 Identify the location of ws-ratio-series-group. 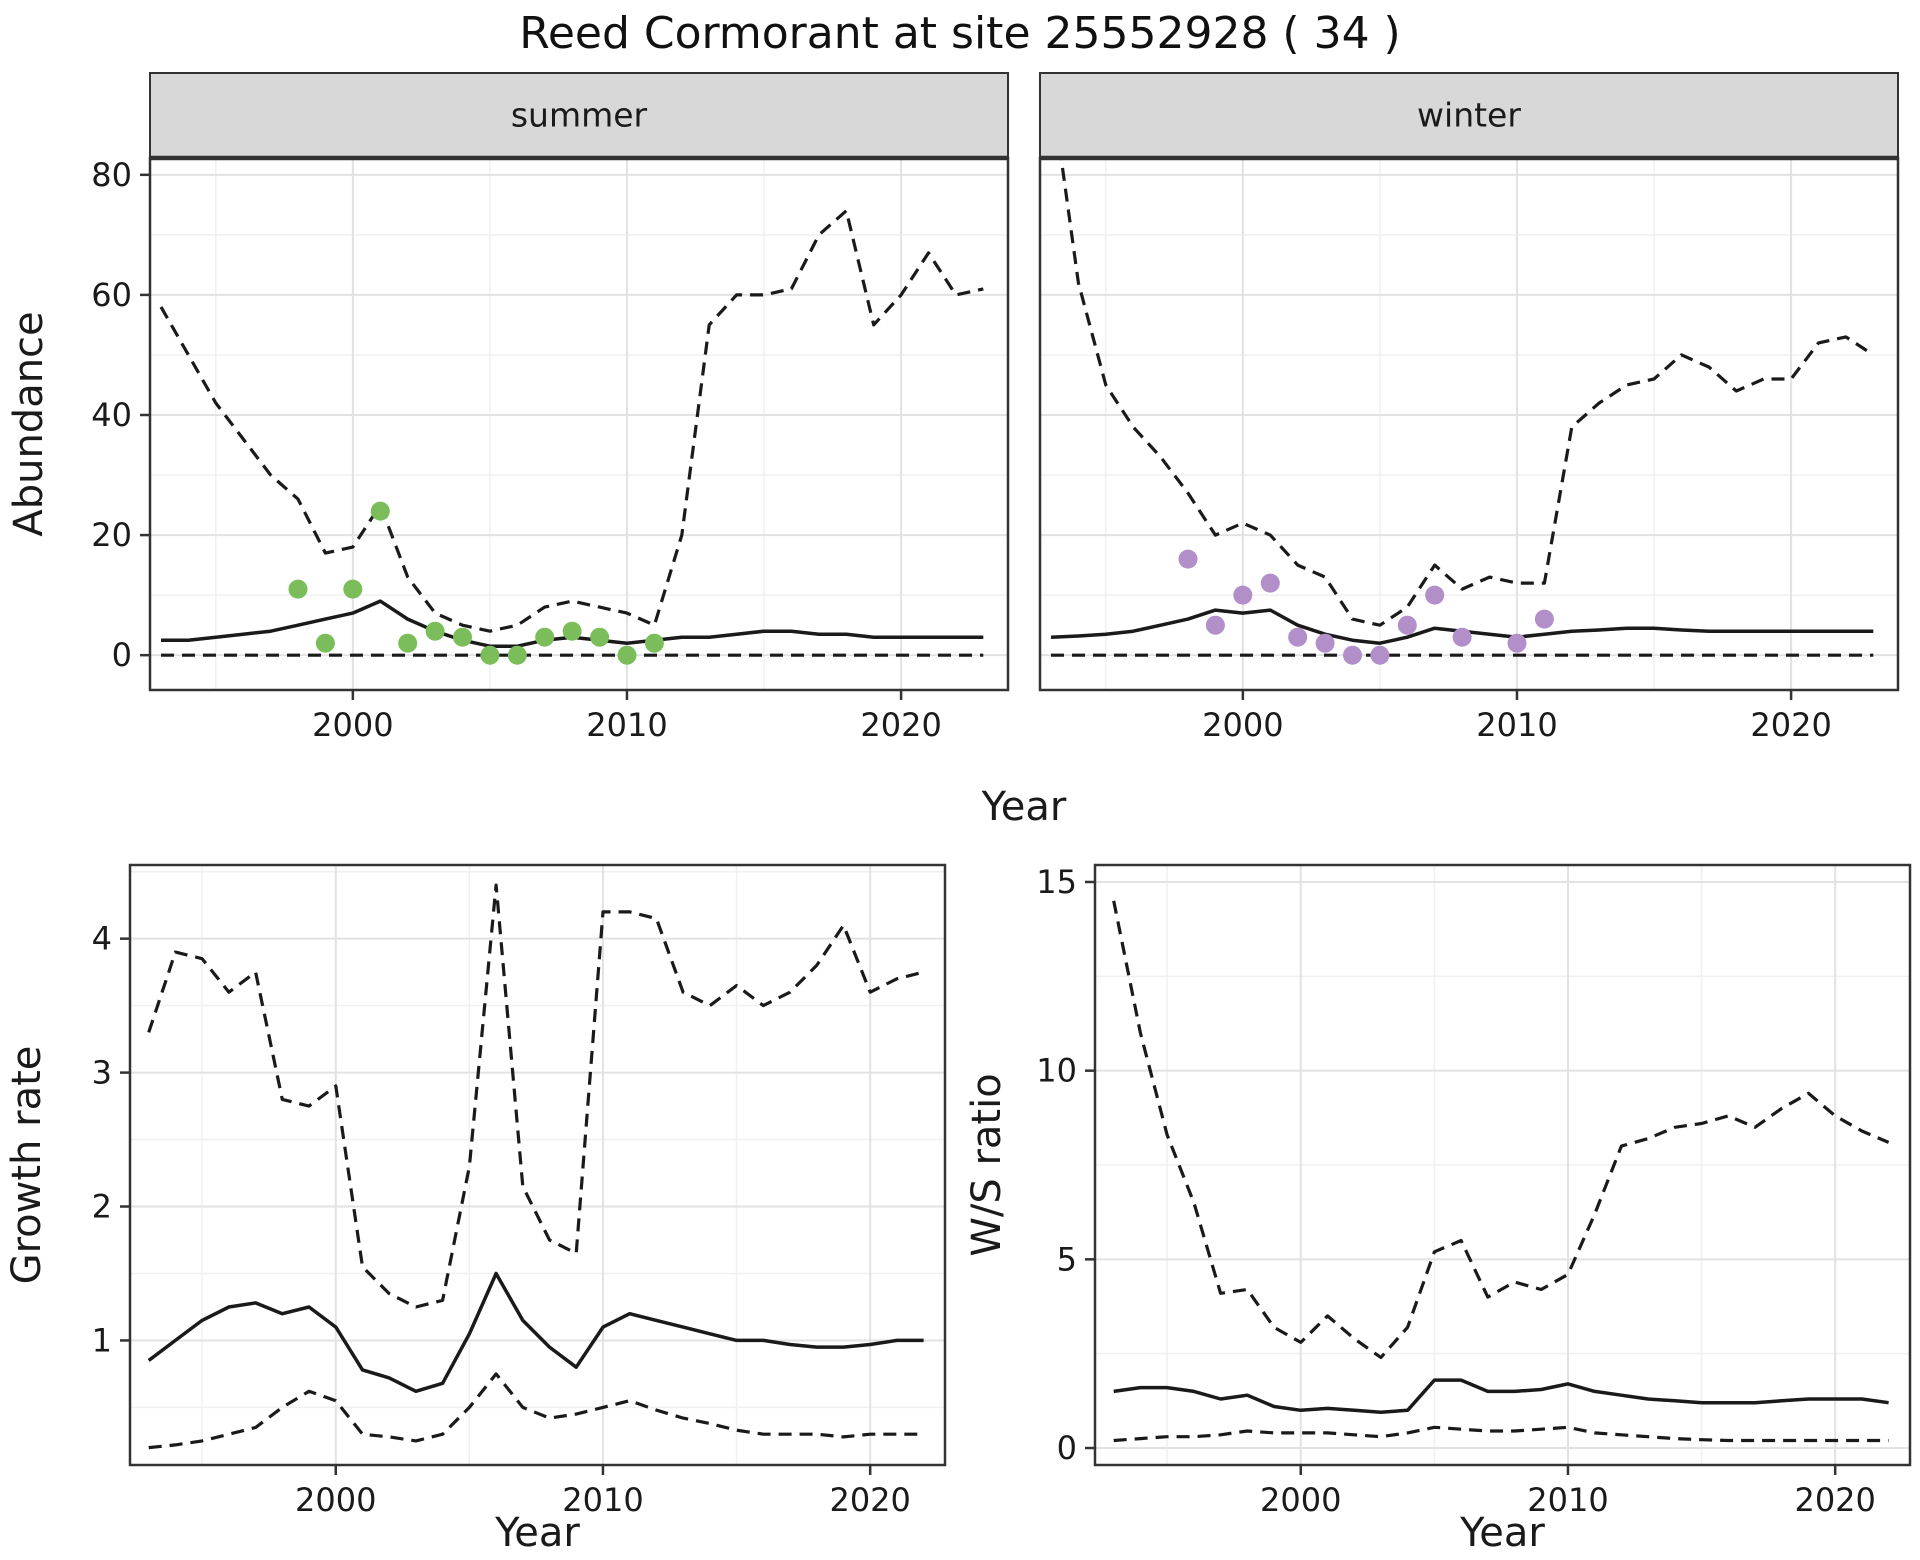
(1501, 1171).